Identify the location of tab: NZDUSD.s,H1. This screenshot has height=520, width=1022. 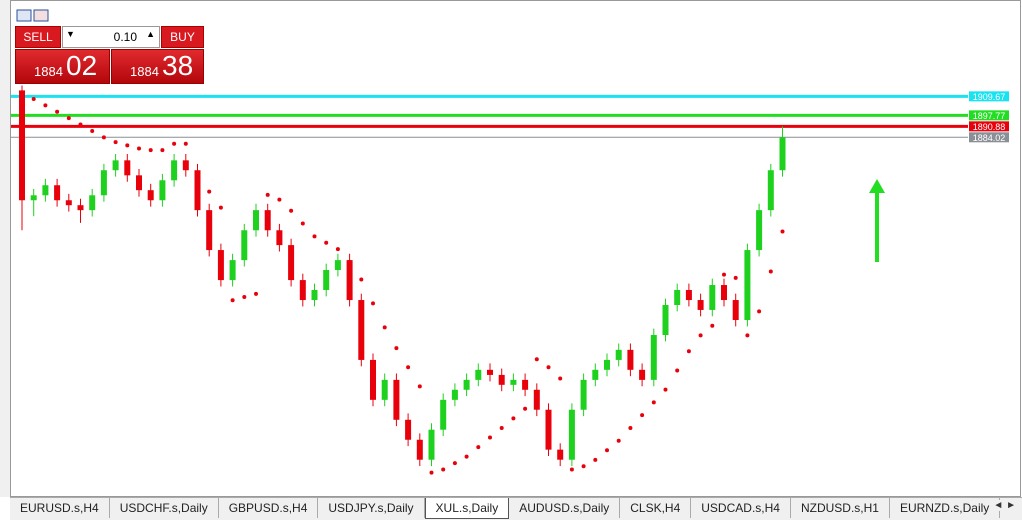
(840, 508).